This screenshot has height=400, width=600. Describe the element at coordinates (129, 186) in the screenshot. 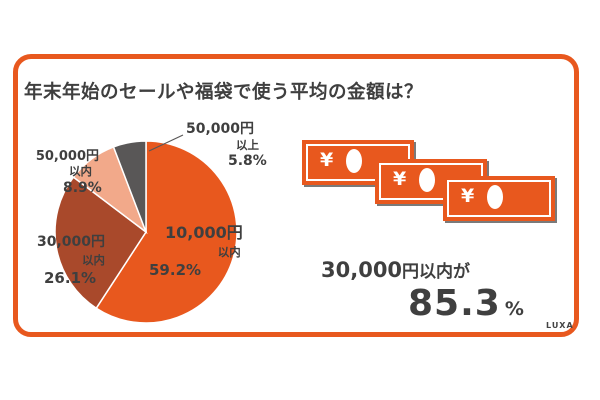

I see `slice-50000-over` at that location.